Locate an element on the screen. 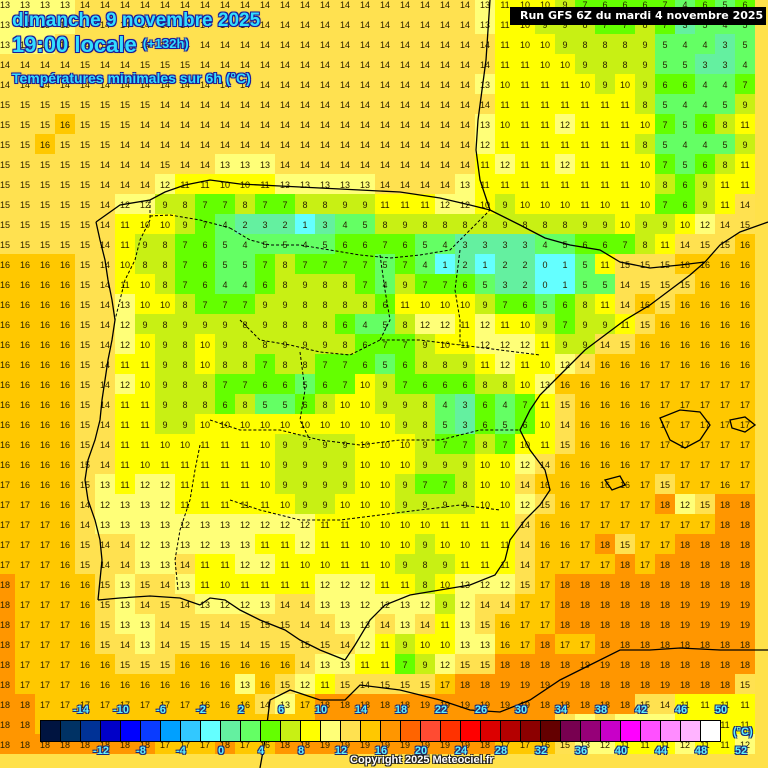  legend-label-top: 50 is located at coordinates (721, 710).